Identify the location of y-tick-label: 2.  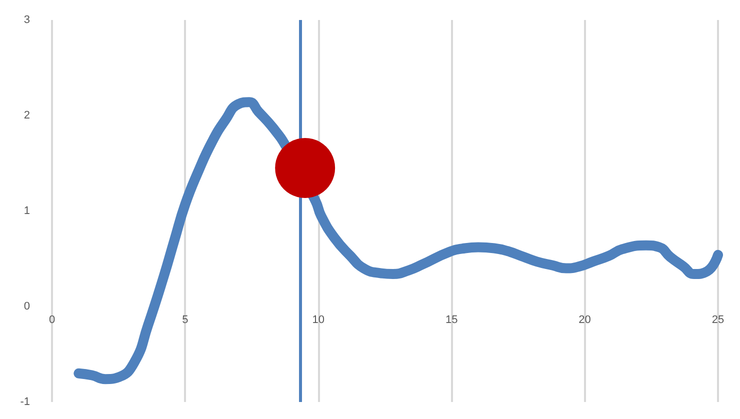
(27, 116).